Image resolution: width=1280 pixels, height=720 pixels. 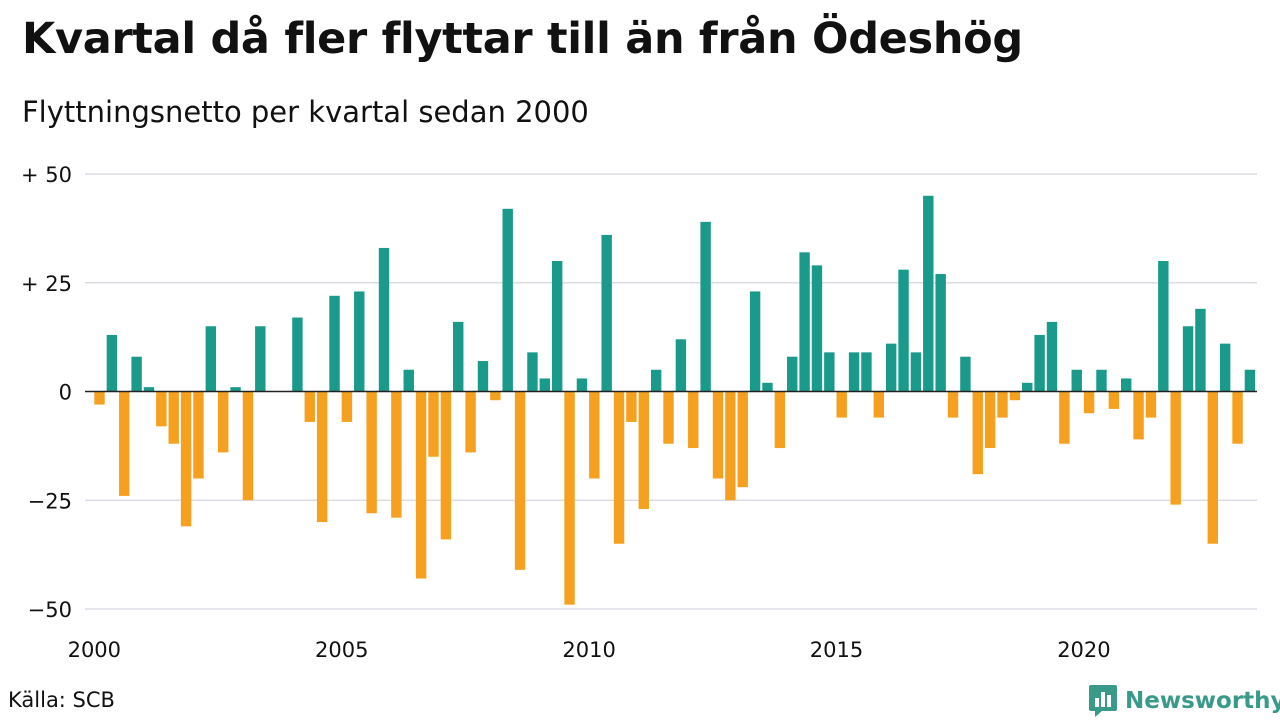 What do you see at coordinates (297, 354) in the screenshot?
I see `bar-2004-q1` at bounding box center [297, 354].